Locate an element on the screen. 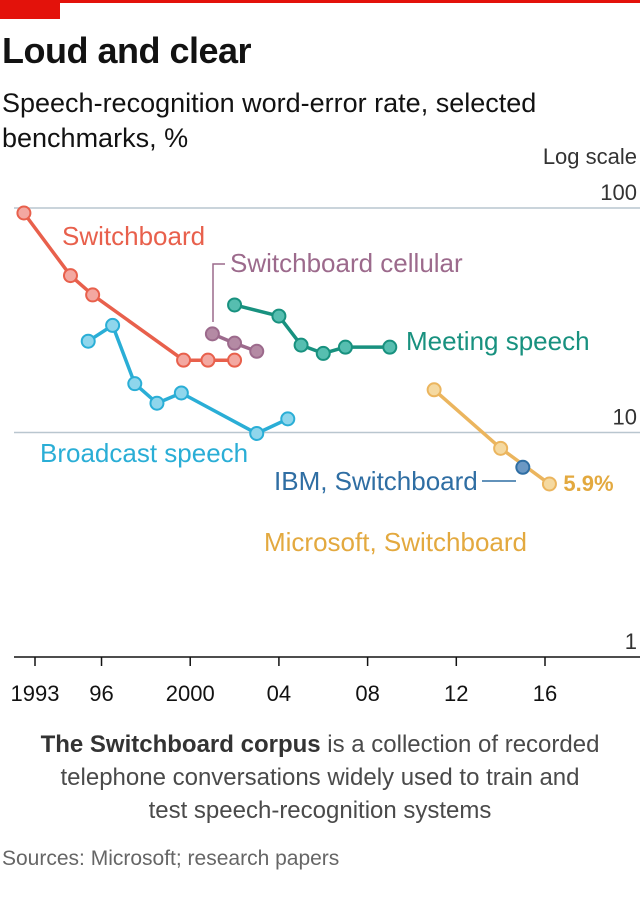  x-tick-label-04: 04 is located at coordinates (279, 693).